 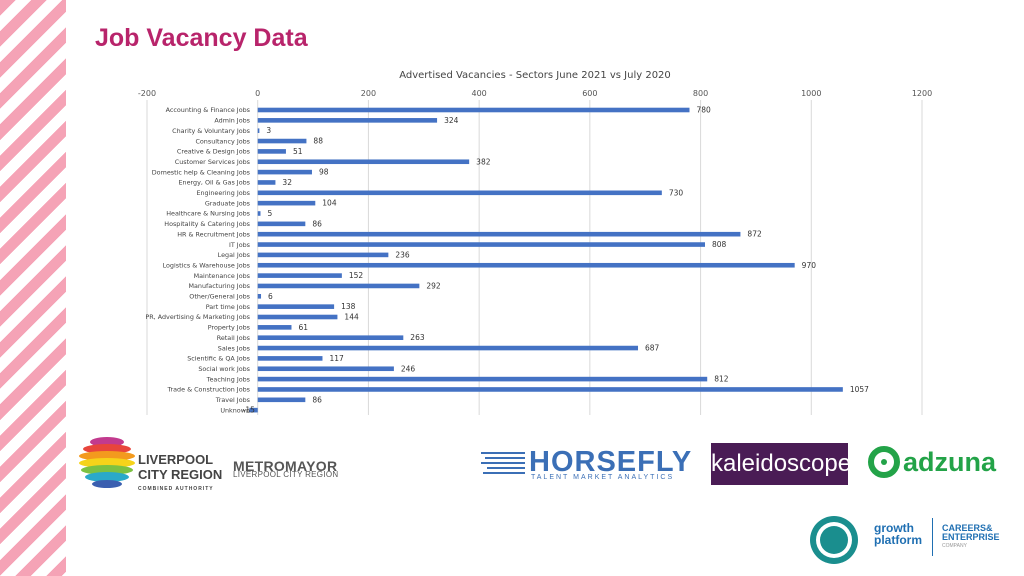 What do you see at coordinates (176, 489) in the screenshot?
I see `lcr-line3: COMBINED AUTHORITY` at bounding box center [176, 489].